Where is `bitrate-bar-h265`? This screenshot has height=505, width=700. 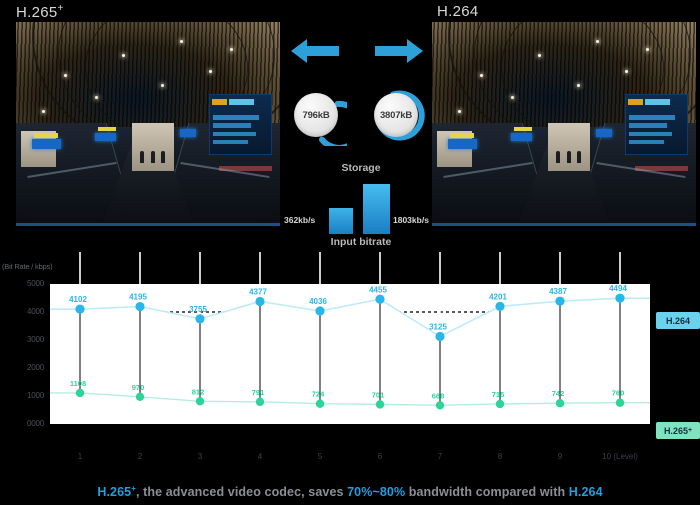 bitrate-bar-h265 is located at coordinates (341, 221).